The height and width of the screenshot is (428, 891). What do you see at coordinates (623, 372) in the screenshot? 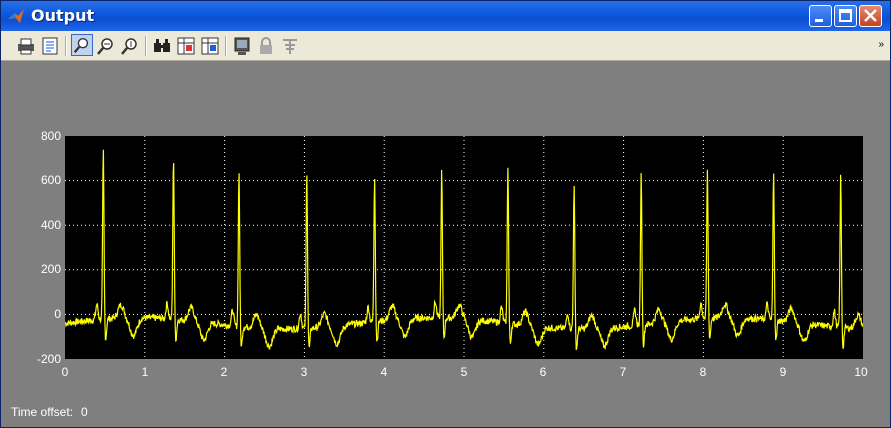
I see `x-tick-label: 7` at bounding box center [623, 372].